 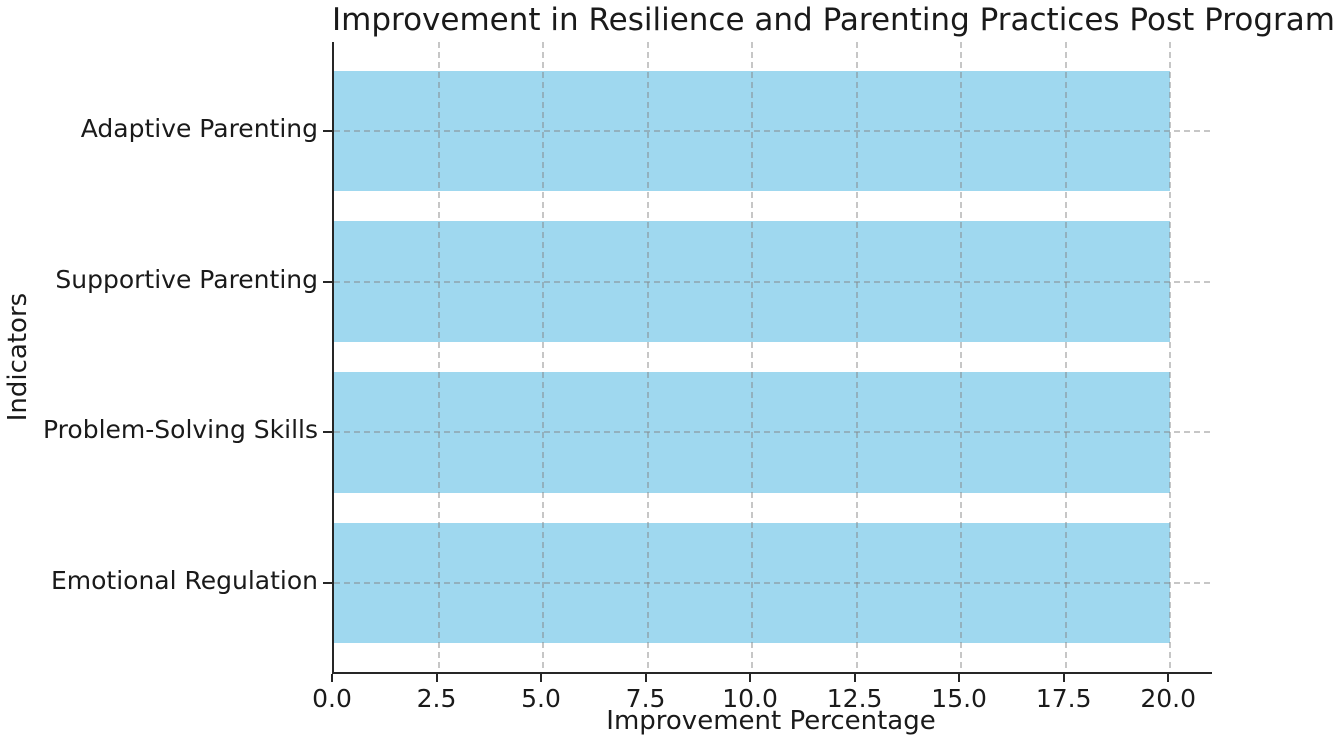 What do you see at coordinates (184, 581) in the screenshot?
I see `y-tick-label: Emotional Regulation` at bounding box center [184, 581].